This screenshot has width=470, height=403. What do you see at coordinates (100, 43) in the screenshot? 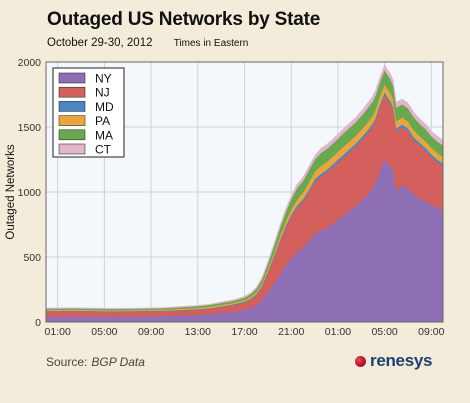
I see `date-range: October 29-30, 2012` at bounding box center [100, 43].